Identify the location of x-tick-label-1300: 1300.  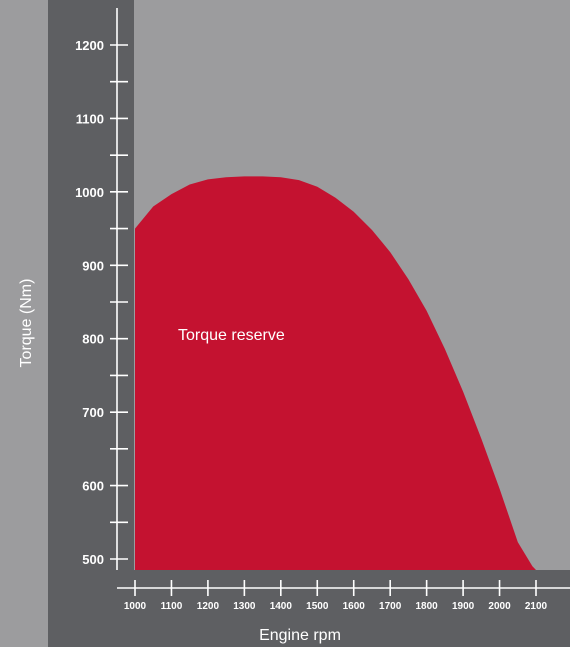
(244, 606).